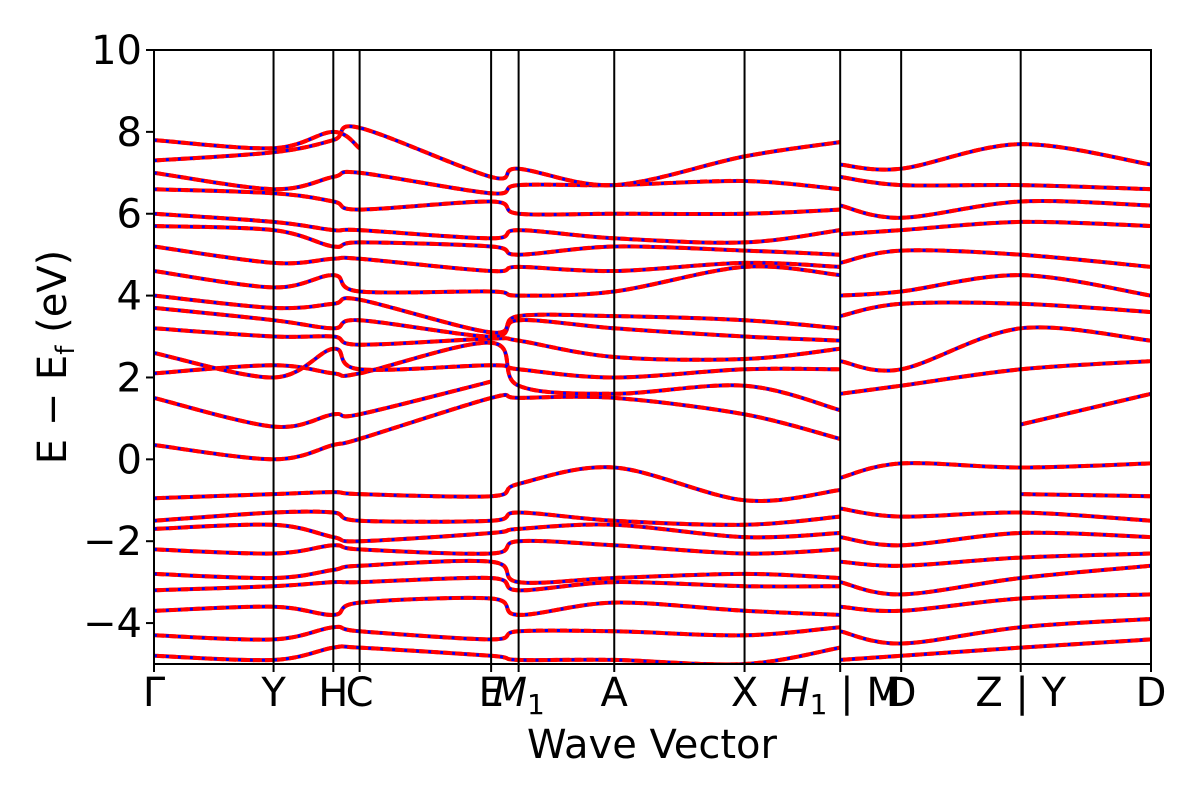 The image size is (1200, 804). I want to click on x-axis-title: Wave Vector, so click(652, 745).